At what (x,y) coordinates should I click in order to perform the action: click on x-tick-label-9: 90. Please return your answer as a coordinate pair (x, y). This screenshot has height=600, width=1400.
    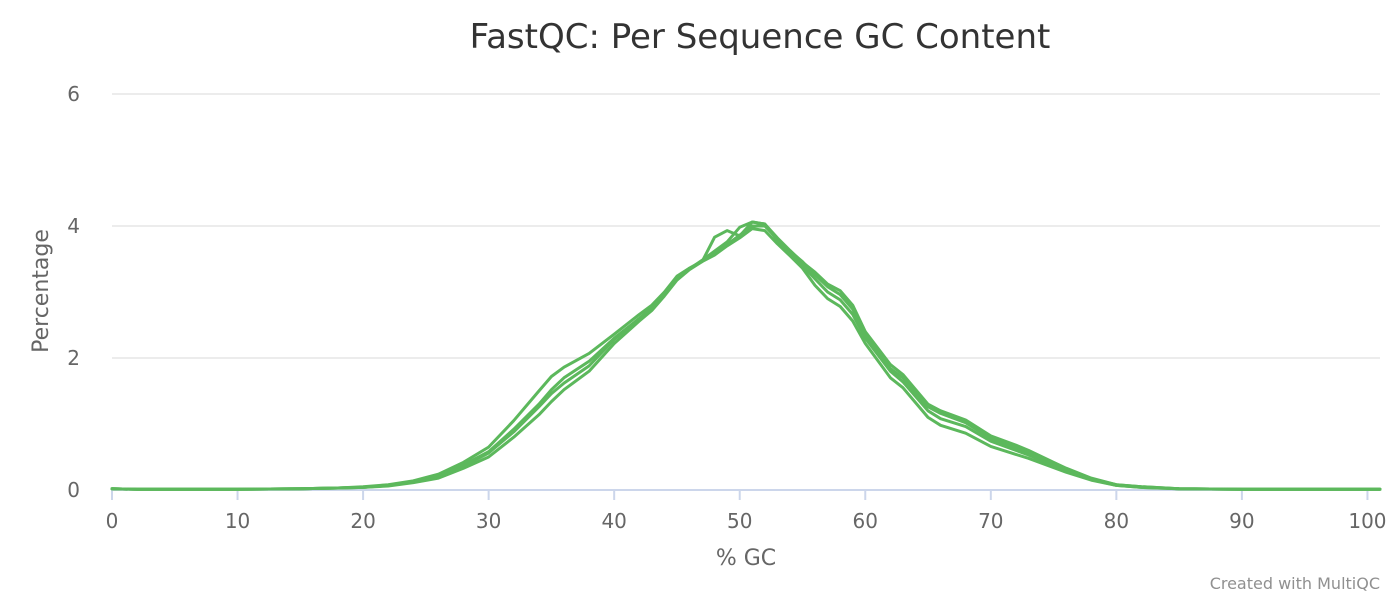
    Looking at the image, I should click on (1241, 521).